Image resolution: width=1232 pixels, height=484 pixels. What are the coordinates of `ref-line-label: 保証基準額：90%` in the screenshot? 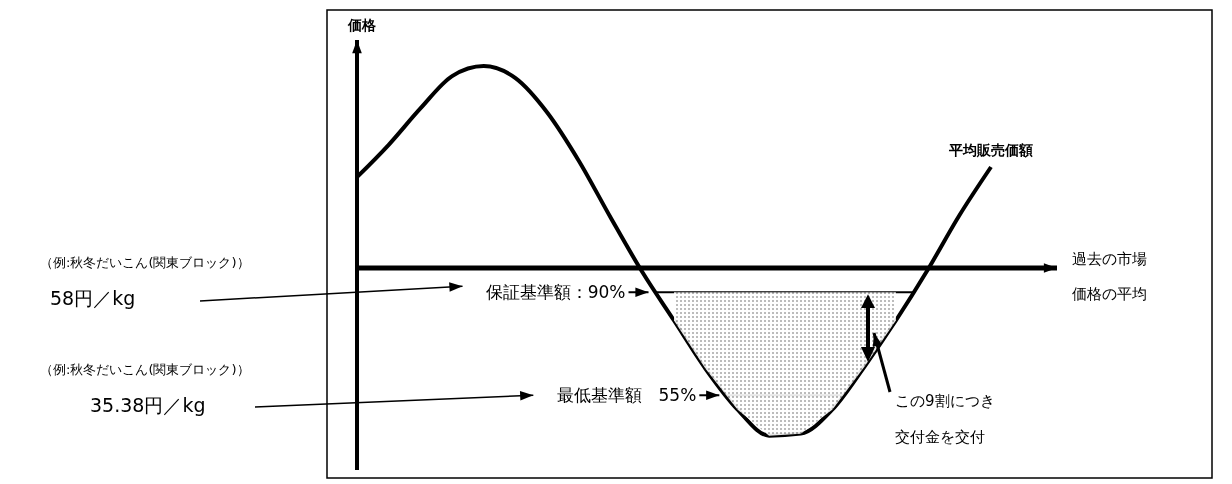 It's located at (555, 292).